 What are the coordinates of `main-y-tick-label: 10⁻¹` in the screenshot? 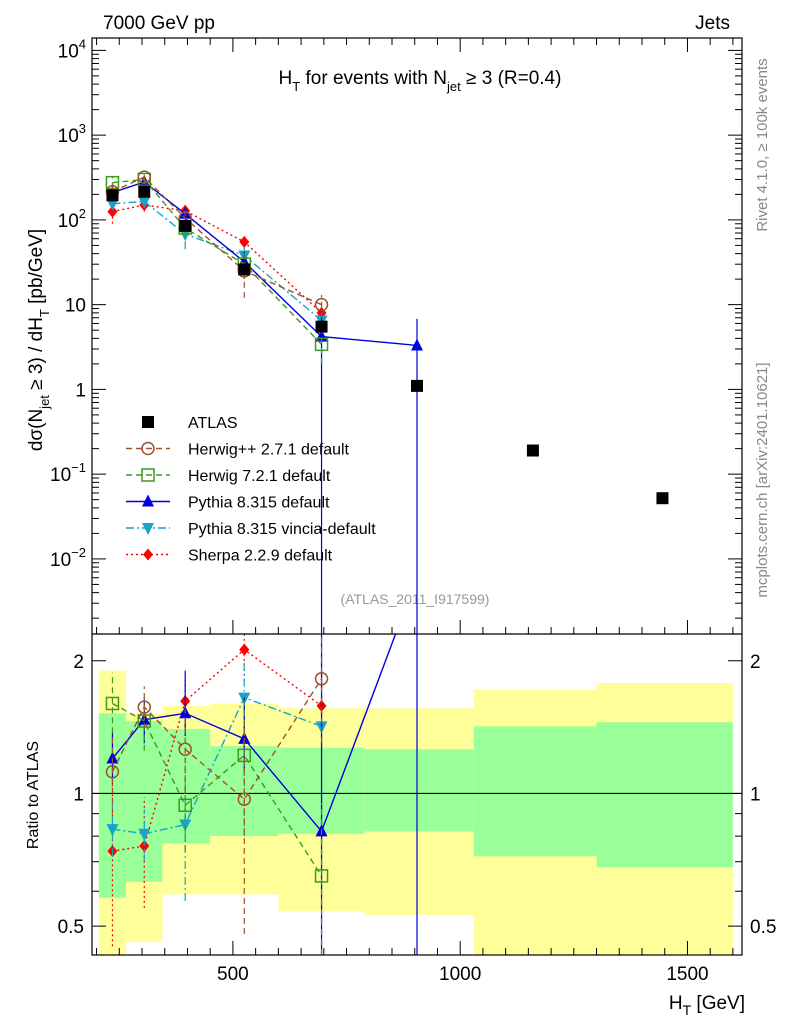 It's located at (68, 473).